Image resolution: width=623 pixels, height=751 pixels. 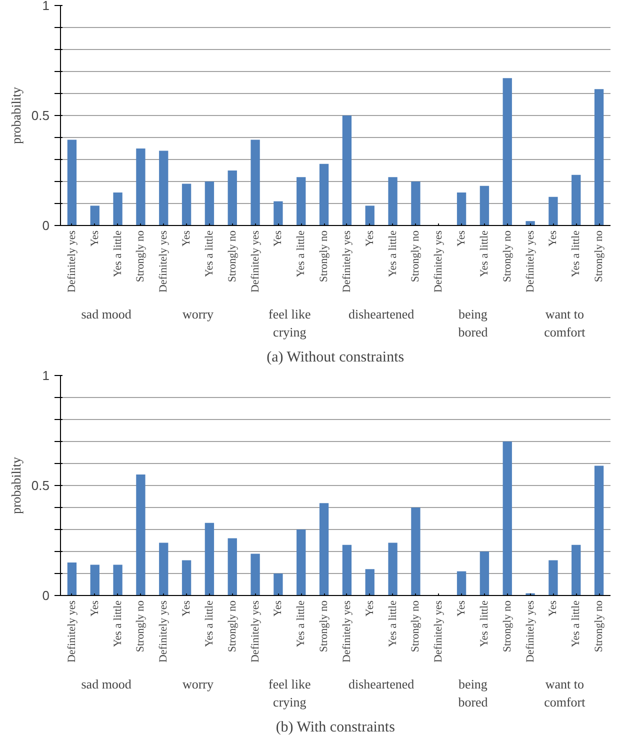 What do you see at coordinates (565, 323) in the screenshot?
I see `text: want to comfort` at bounding box center [565, 323].